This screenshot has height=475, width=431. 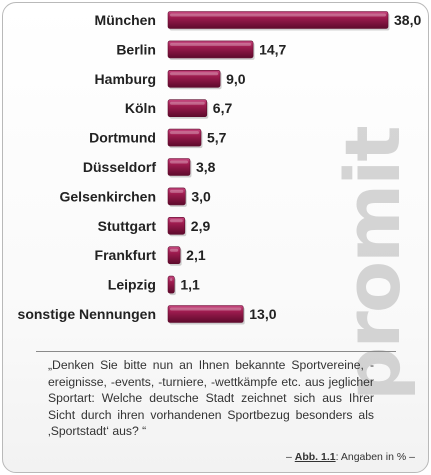 What do you see at coordinates (126, 255) in the screenshot?
I see `category-label: Frankfurt` at bounding box center [126, 255].